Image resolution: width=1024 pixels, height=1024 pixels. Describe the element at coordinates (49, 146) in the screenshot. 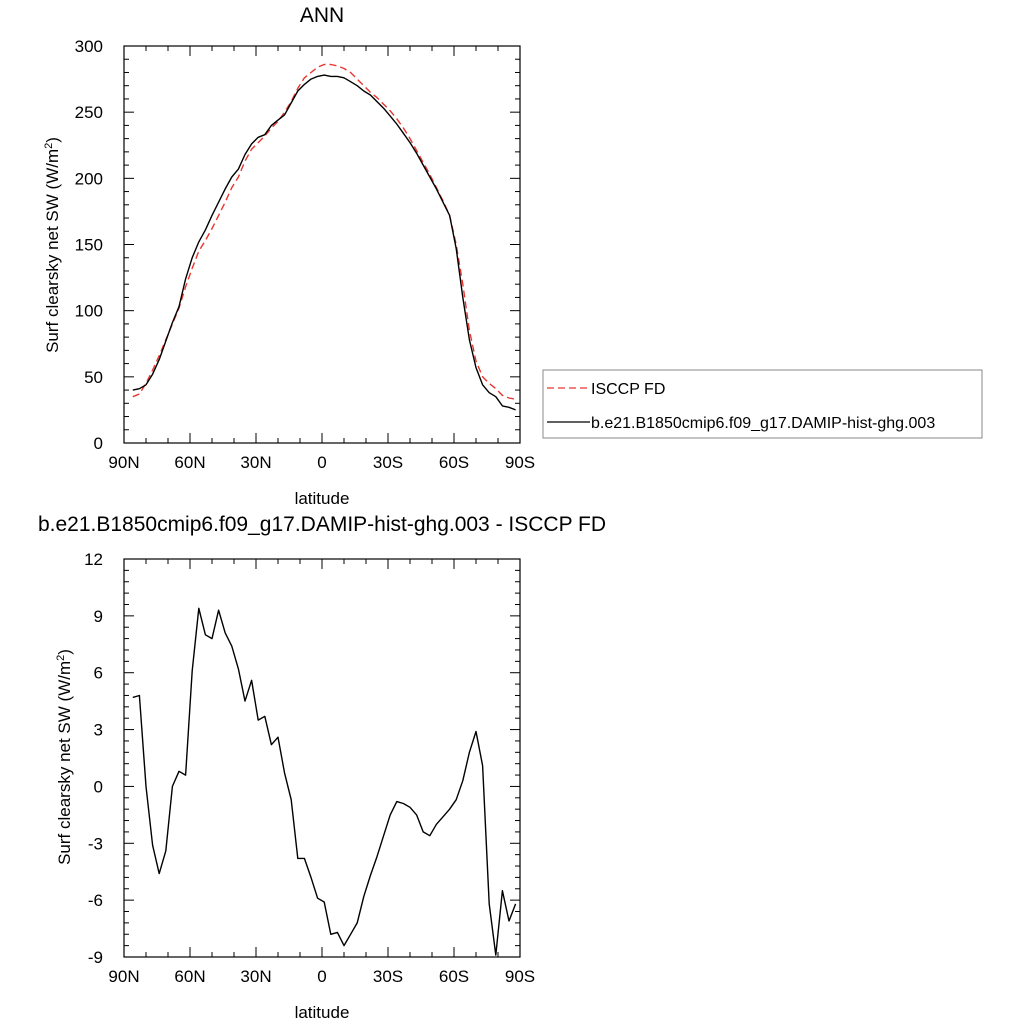

I see `top-y-axis-label-sup: 2` at that location.